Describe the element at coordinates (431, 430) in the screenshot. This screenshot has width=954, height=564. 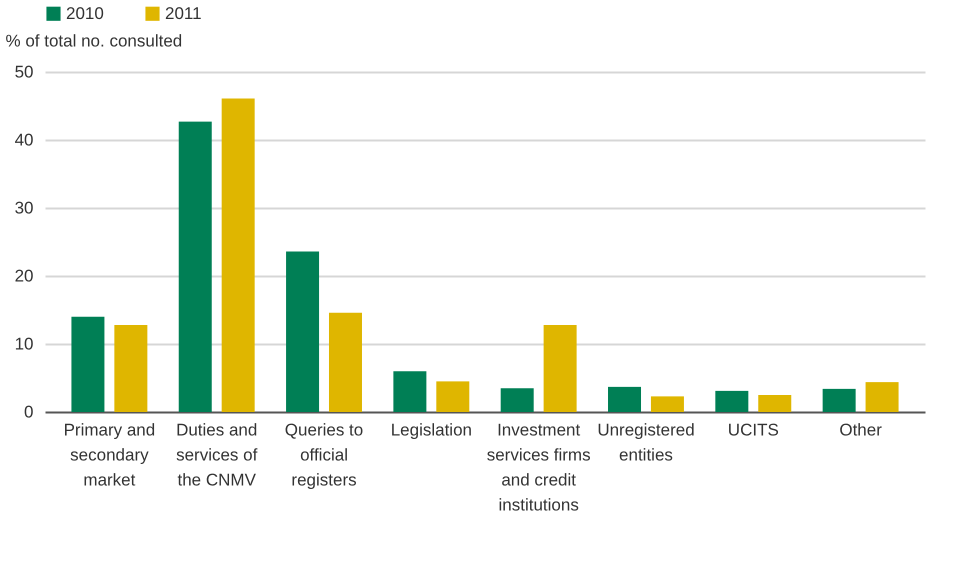
I see `x-tick-label: Legislation` at that location.